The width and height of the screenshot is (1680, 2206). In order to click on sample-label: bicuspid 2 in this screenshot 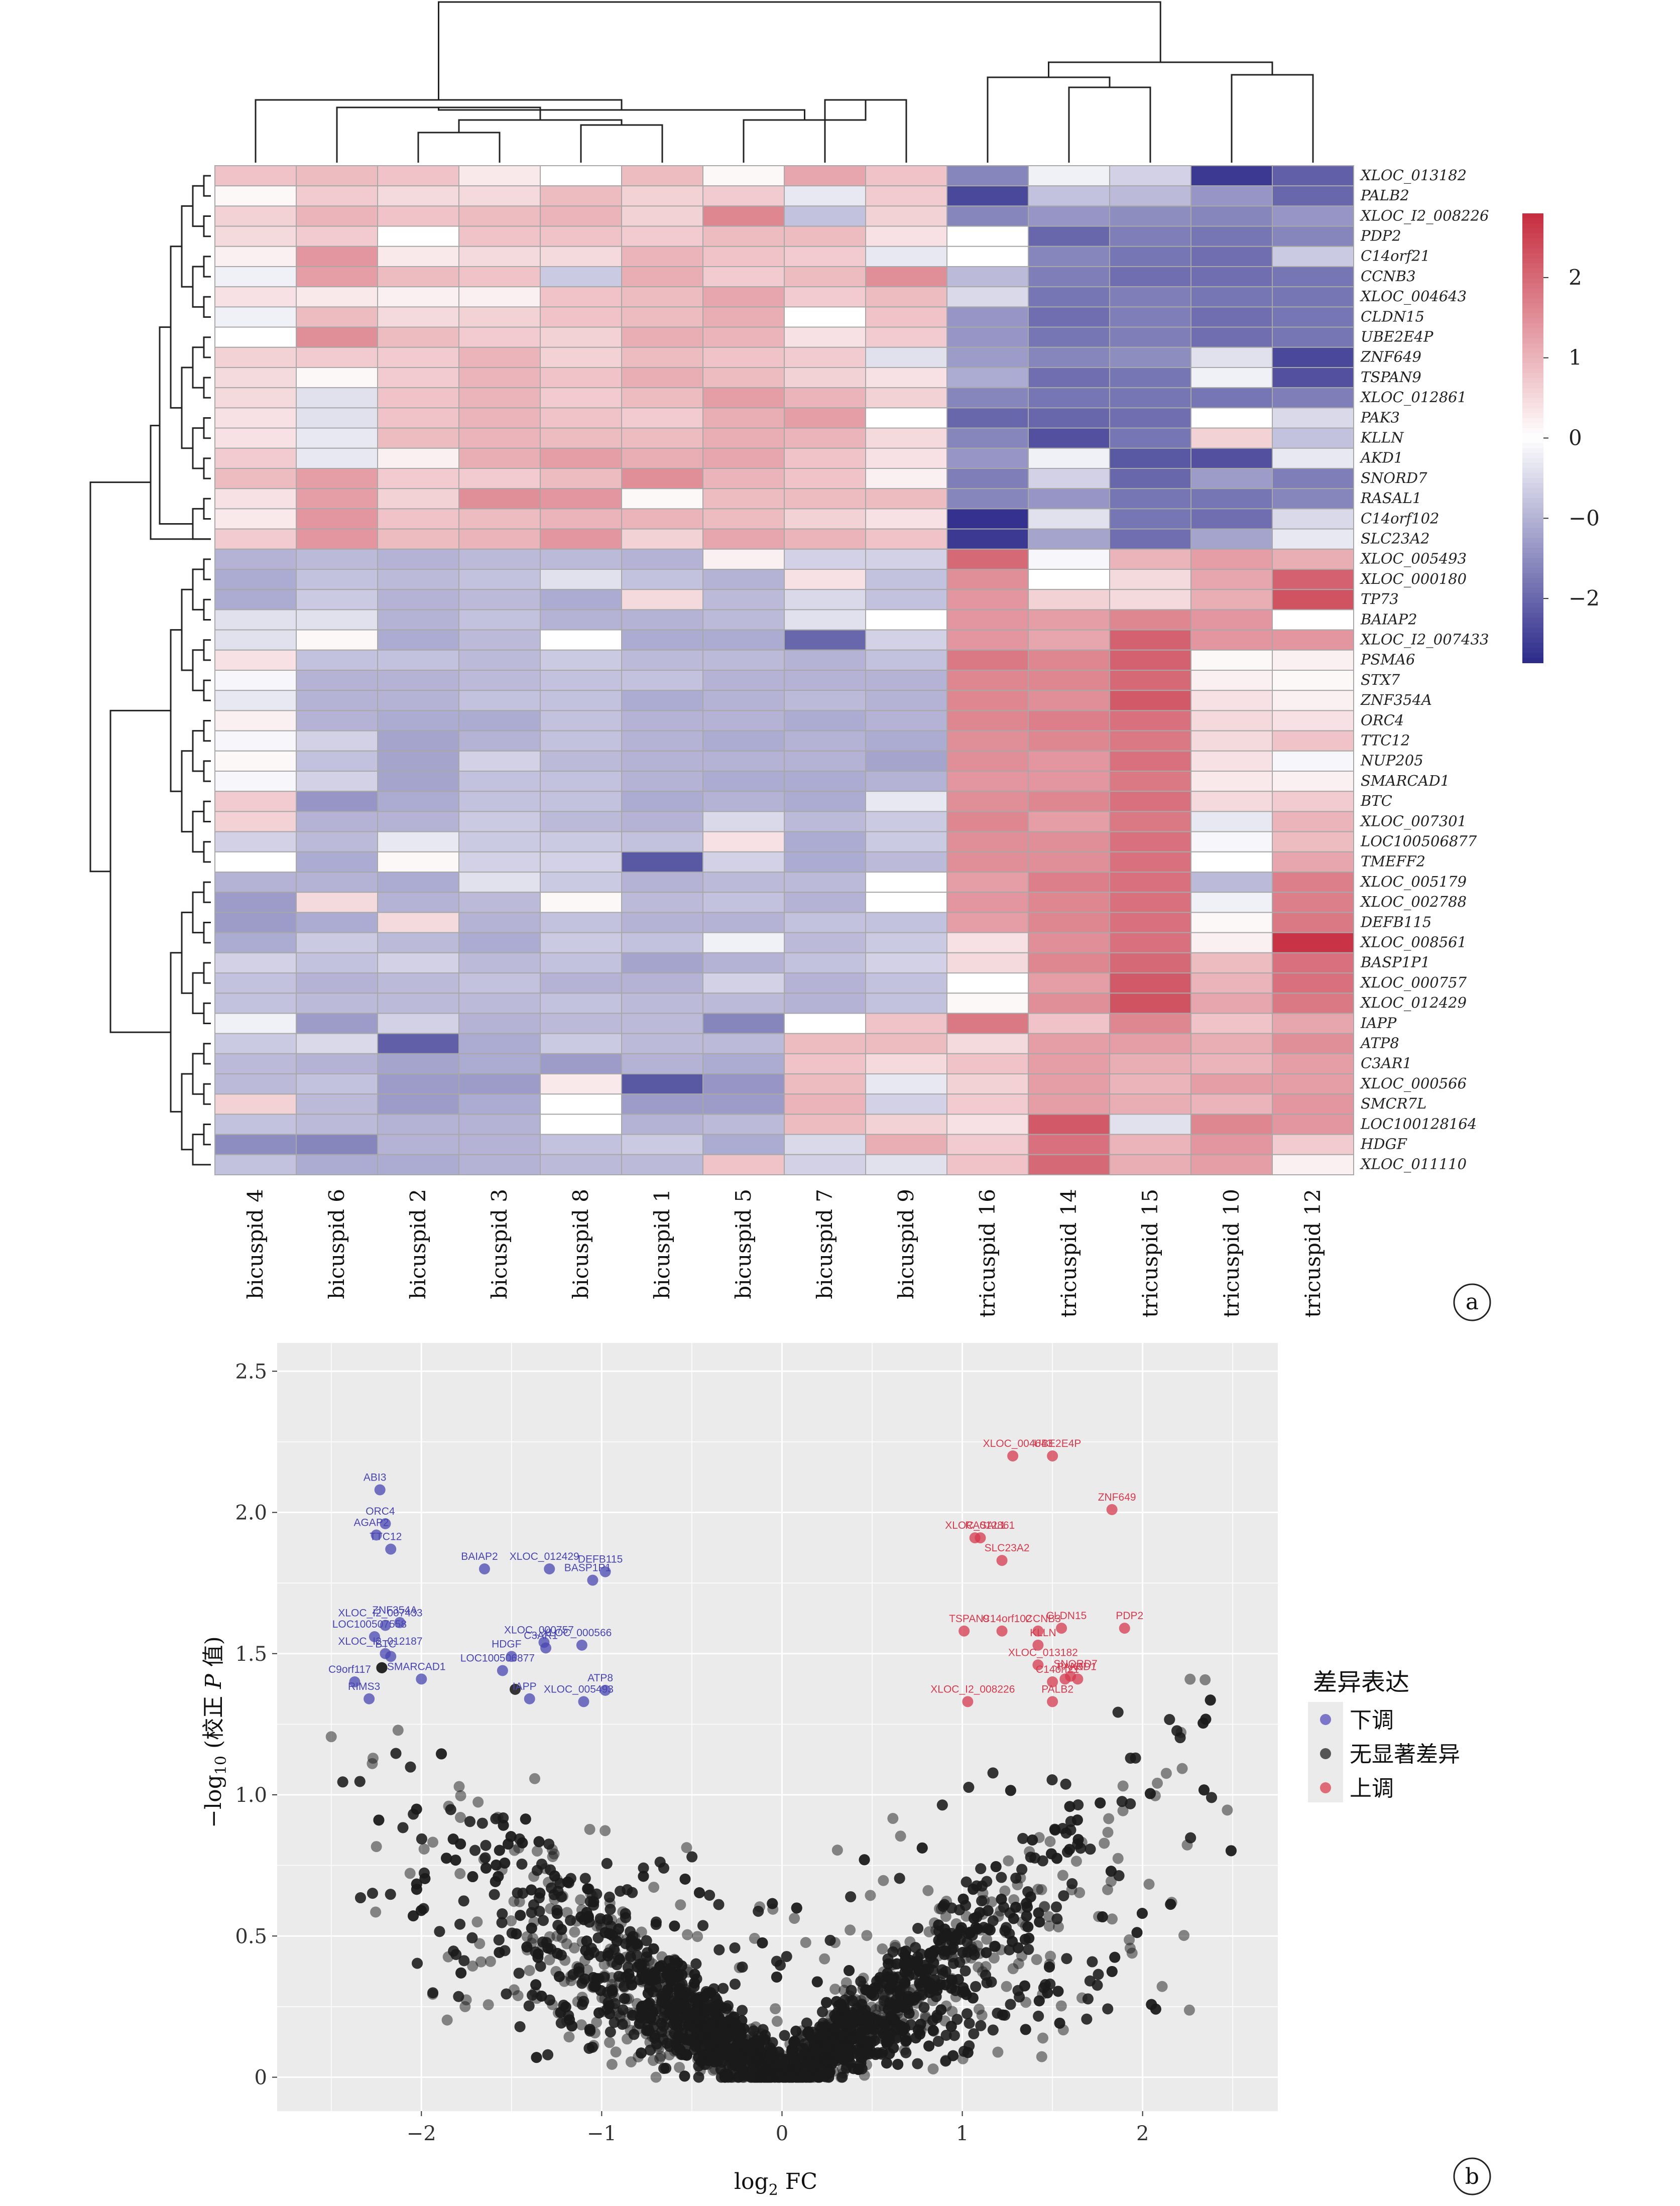, I will do `click(418, 1244)`.